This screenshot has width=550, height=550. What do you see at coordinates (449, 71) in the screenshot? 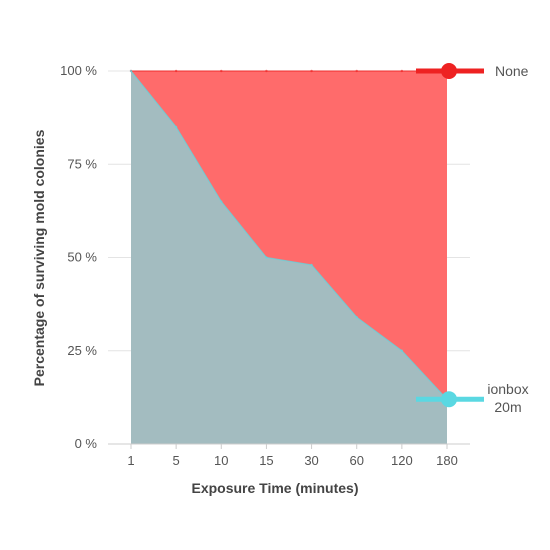
I see `legend-marker-none` at bounding box center [449, 71].